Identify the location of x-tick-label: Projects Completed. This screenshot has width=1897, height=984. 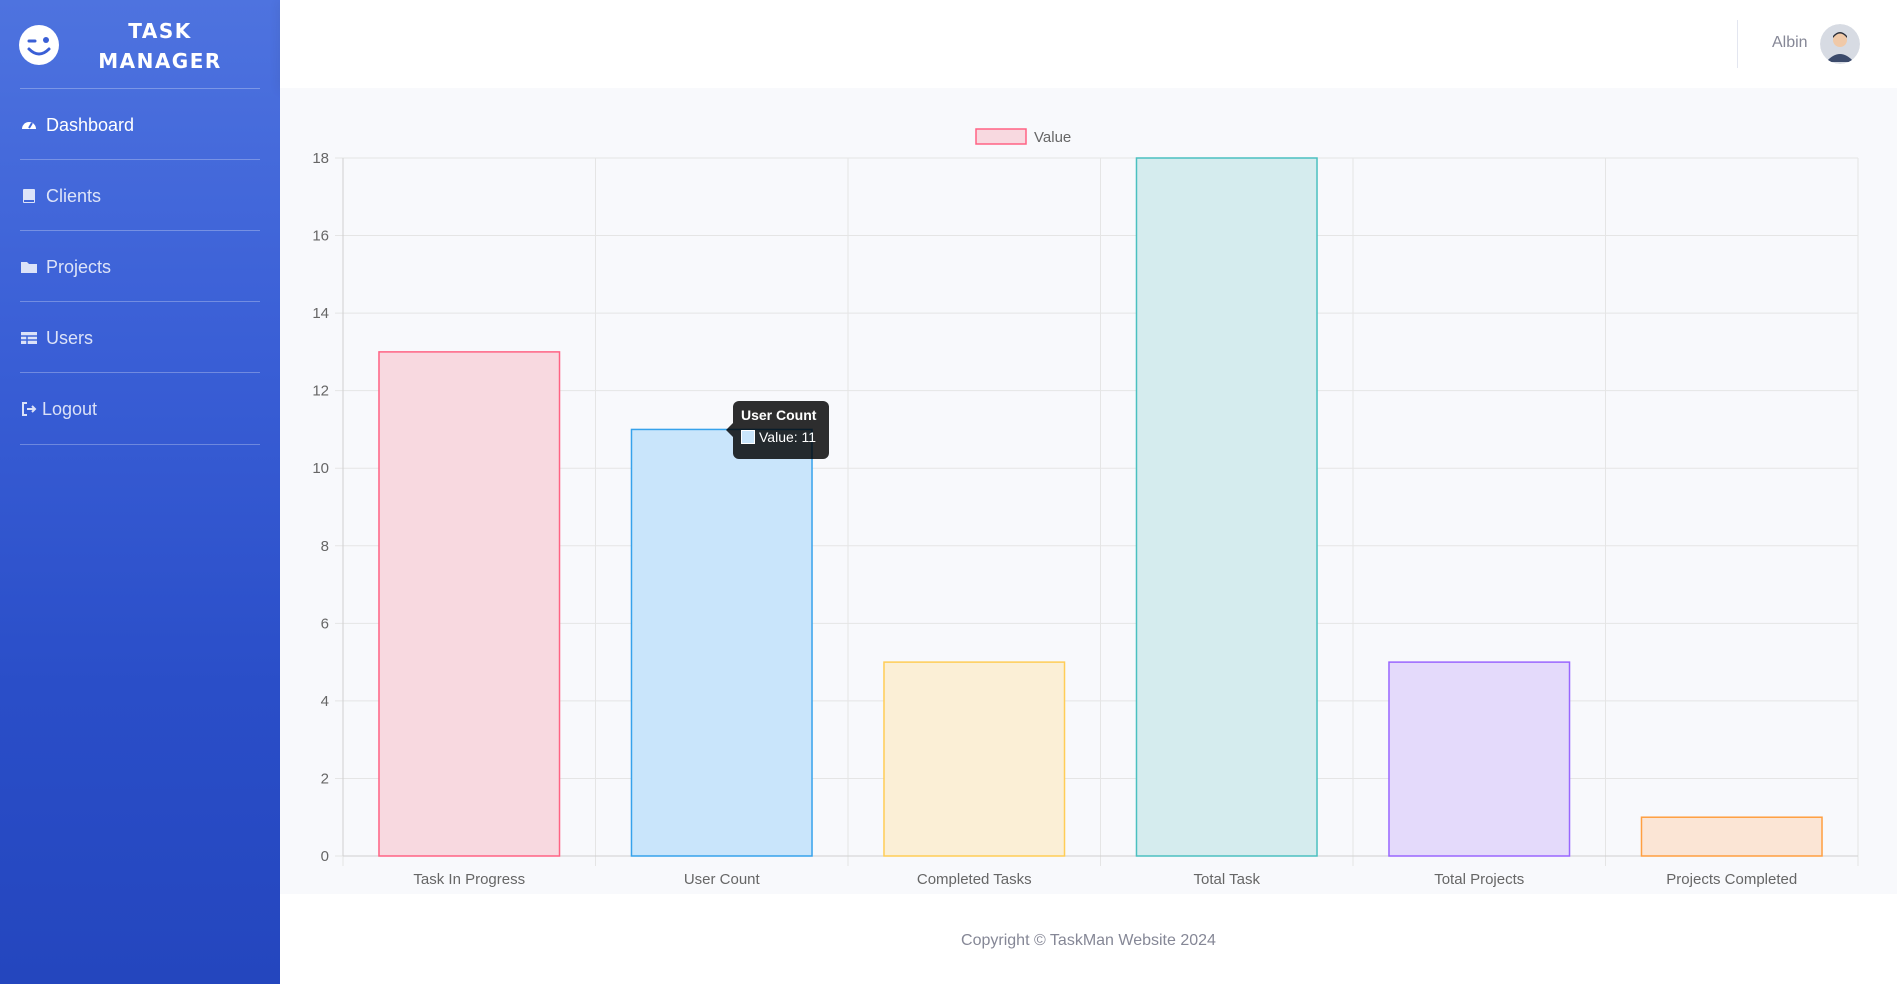
(1731, 879).